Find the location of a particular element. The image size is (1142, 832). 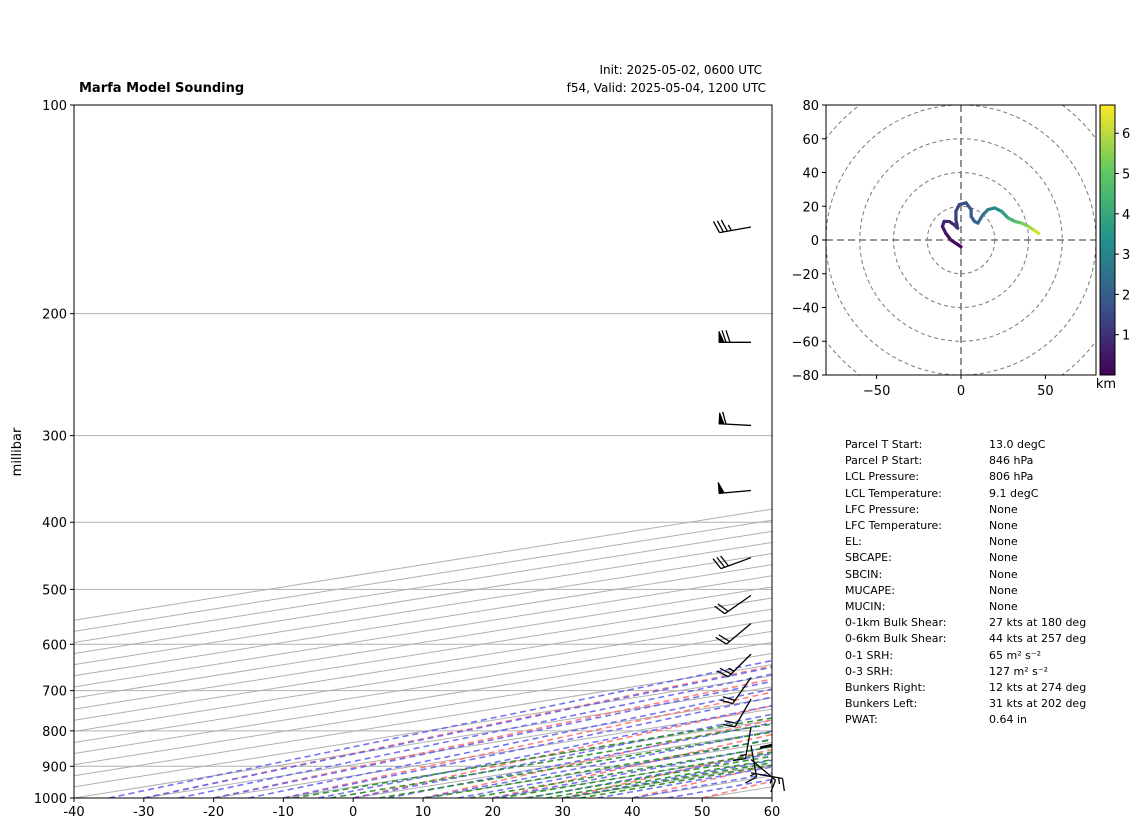

param-row: 0-3 SRH: 127 m² s⁻² is located at coordinates (990, 672).